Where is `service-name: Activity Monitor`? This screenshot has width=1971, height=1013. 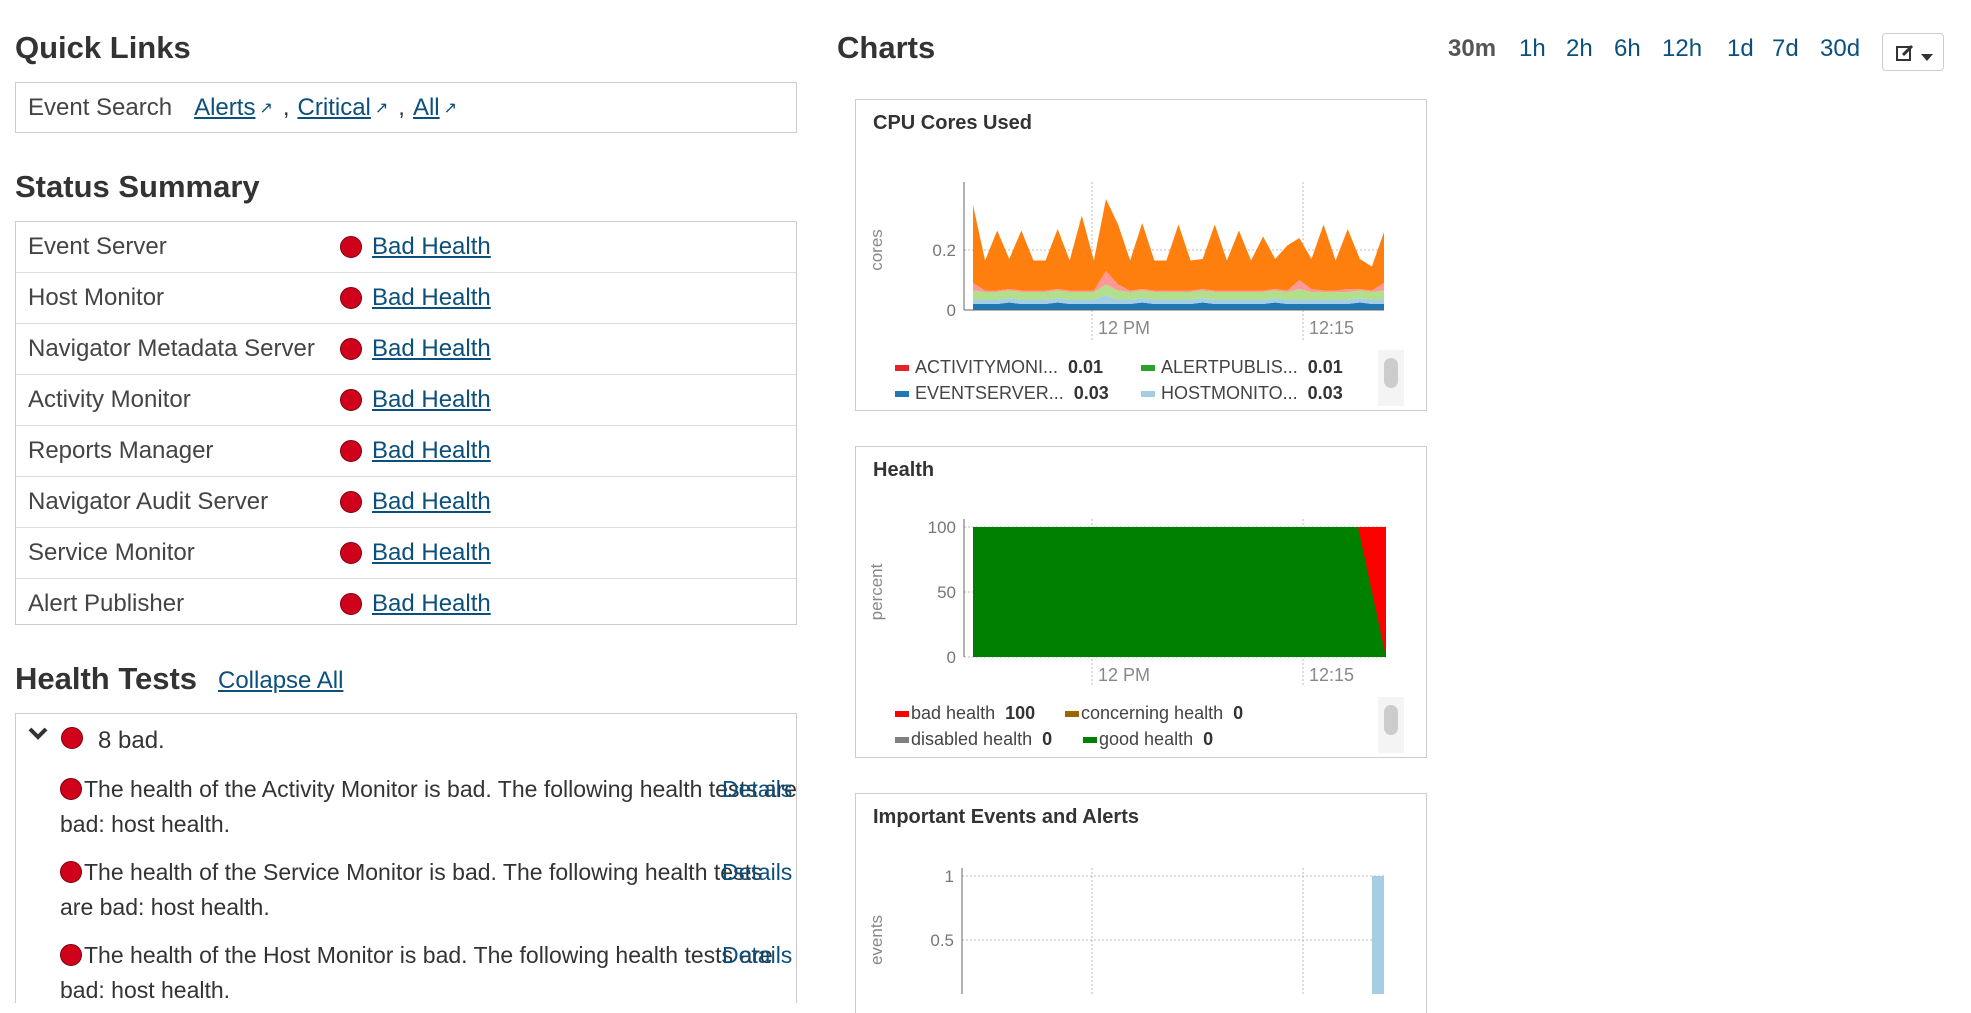 service-name: Activity Monitor is located at coordinates (109, 399).